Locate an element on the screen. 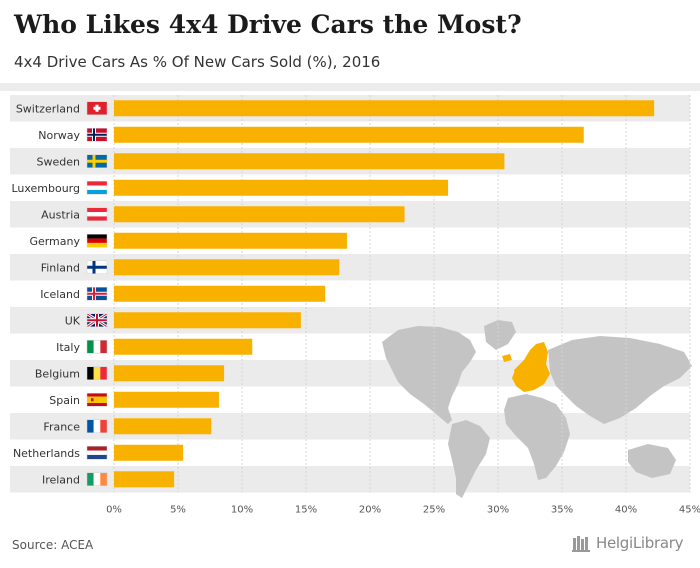 This screenshot has height=568, width=700. netherlands-flag-icon is located at coordinates (97, 453).